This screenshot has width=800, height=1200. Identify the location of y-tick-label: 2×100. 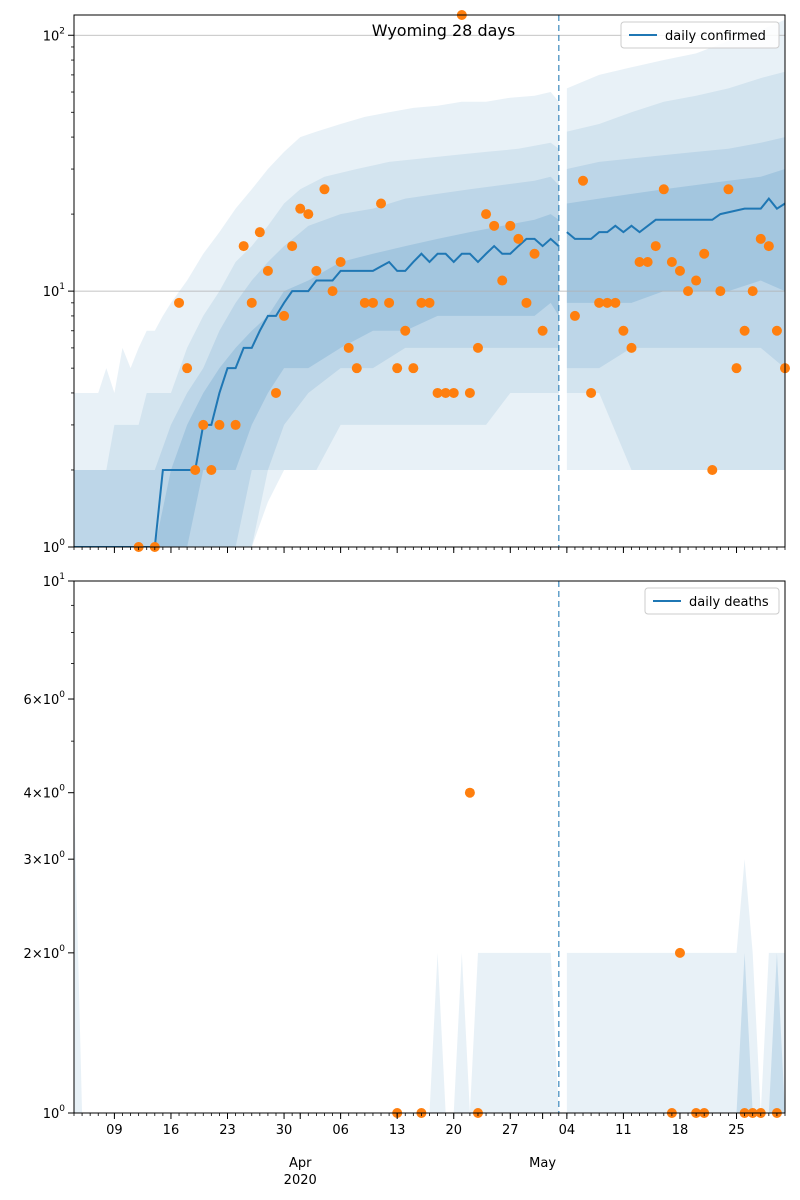
(45, 953).